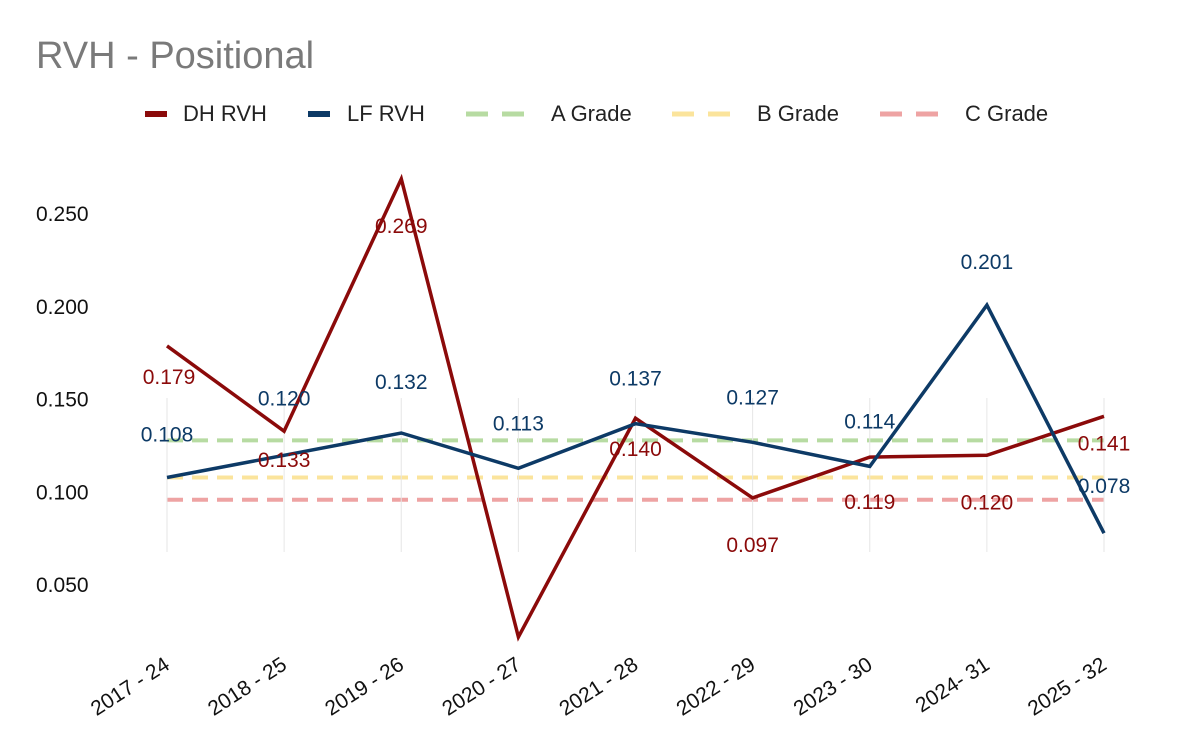 The image size is (1200, 742). What do you see at coordinates (549, 113) in the screenshot?
I see `legend-item-a-grade: A Grade` at bounding box center [549, 113].